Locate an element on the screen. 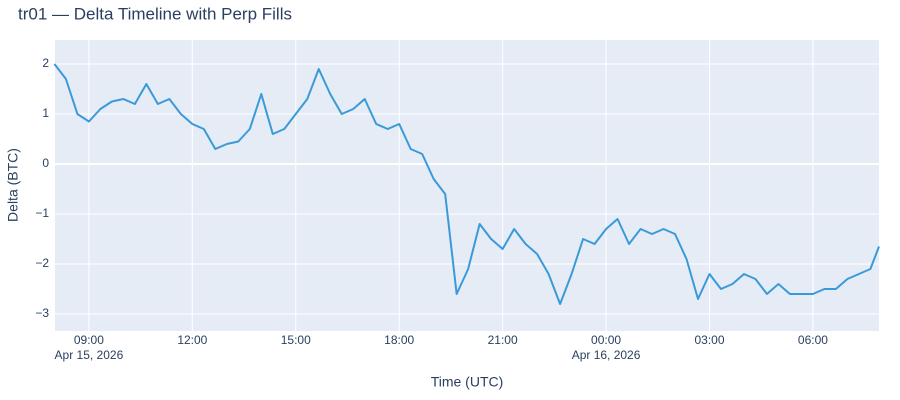 This screenshot has height=400, width=900. chart-title: tr01 — Delta Timeline with Perp Fills is located at coordinates (155, 13).